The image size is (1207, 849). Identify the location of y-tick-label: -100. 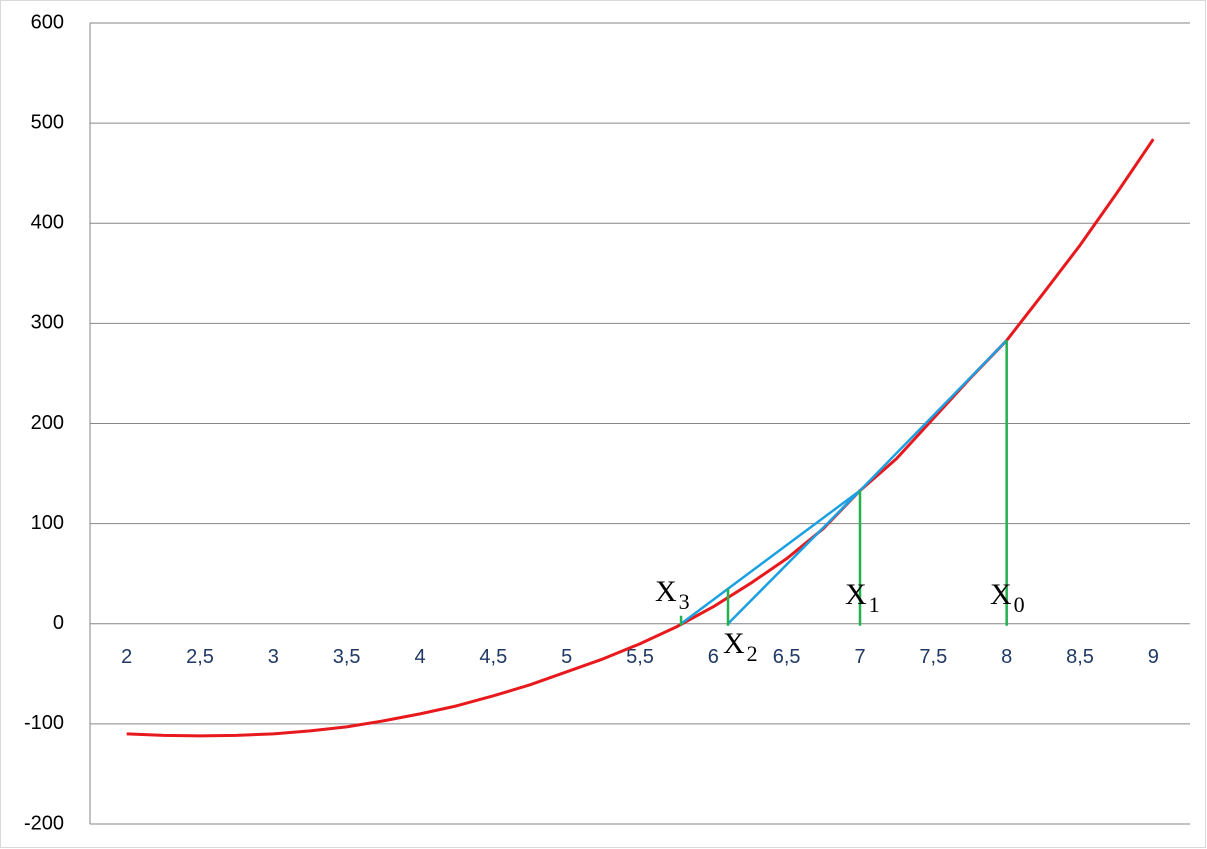
(44, 723).